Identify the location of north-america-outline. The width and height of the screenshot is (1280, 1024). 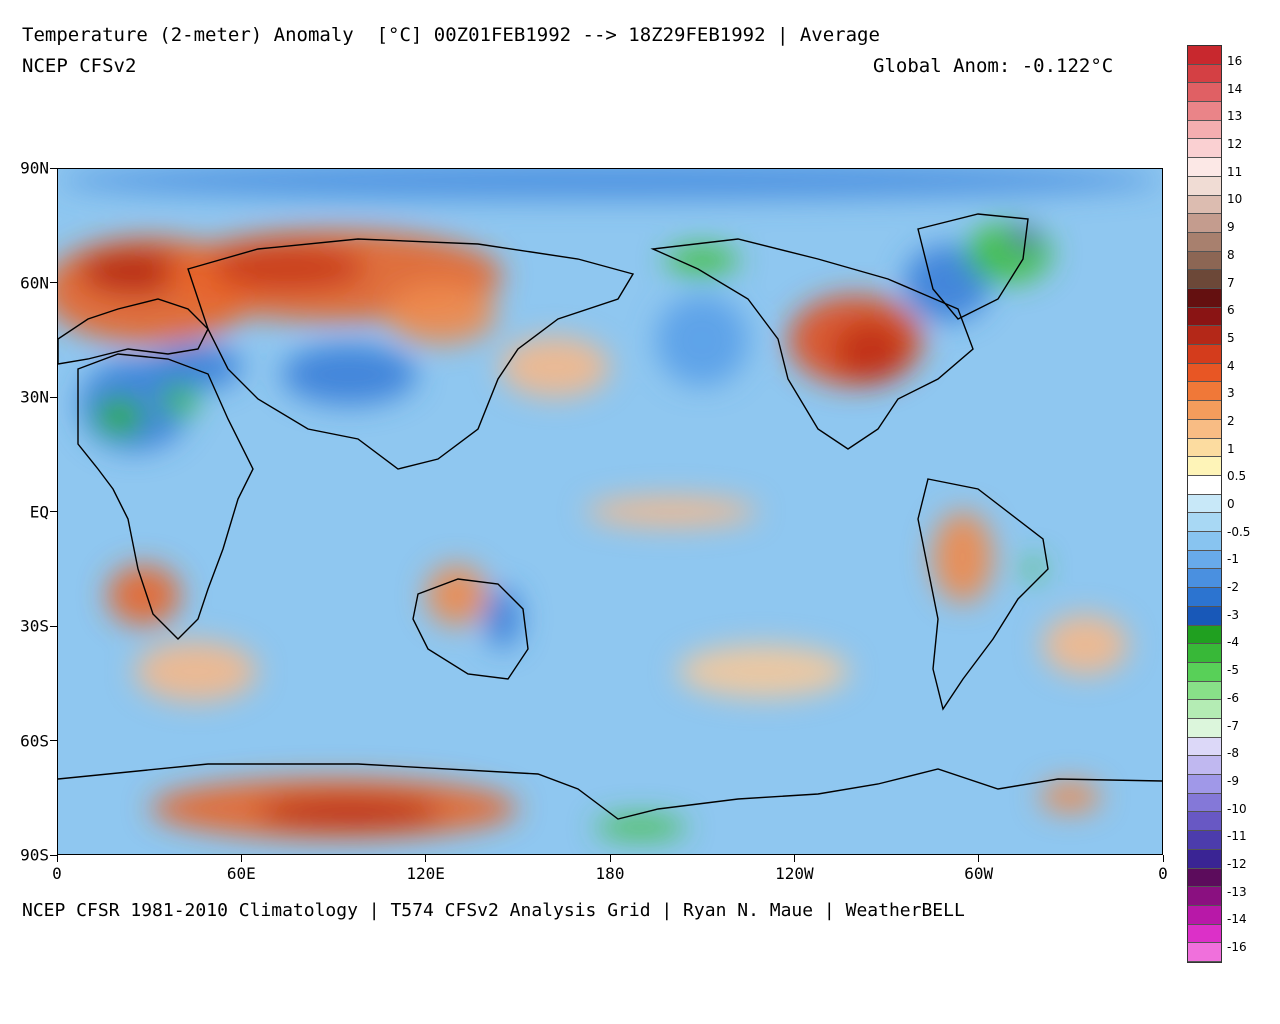
(812, 344).